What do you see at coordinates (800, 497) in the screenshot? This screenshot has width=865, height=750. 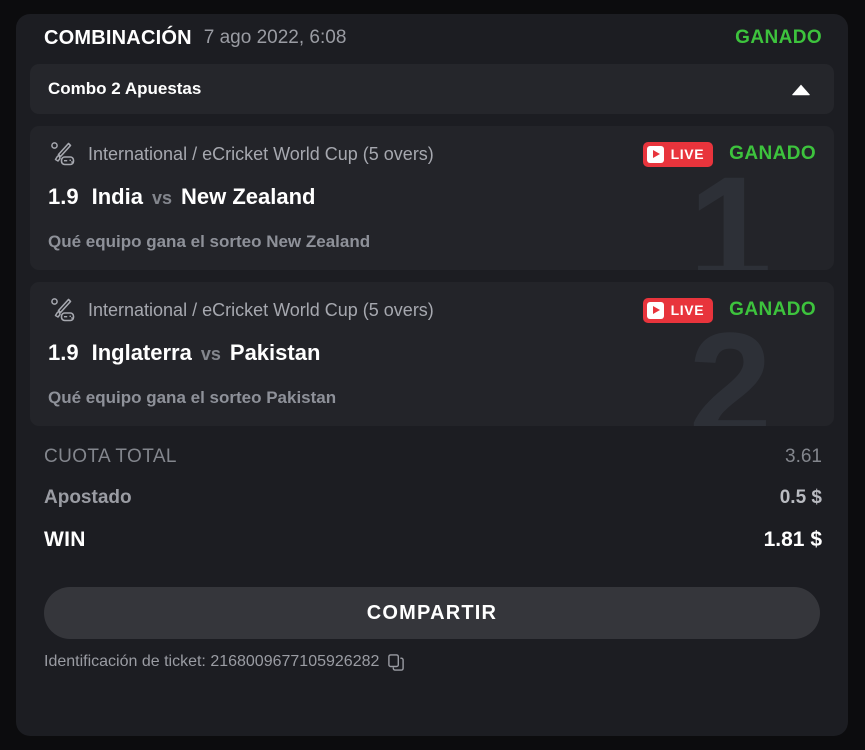 I see `stake-value: 0.5 $` at bounding box center [800, 497].